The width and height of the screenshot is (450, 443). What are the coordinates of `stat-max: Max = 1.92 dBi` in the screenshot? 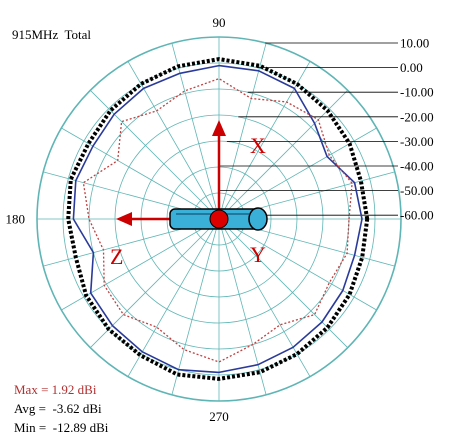 It's located at (55, 389).